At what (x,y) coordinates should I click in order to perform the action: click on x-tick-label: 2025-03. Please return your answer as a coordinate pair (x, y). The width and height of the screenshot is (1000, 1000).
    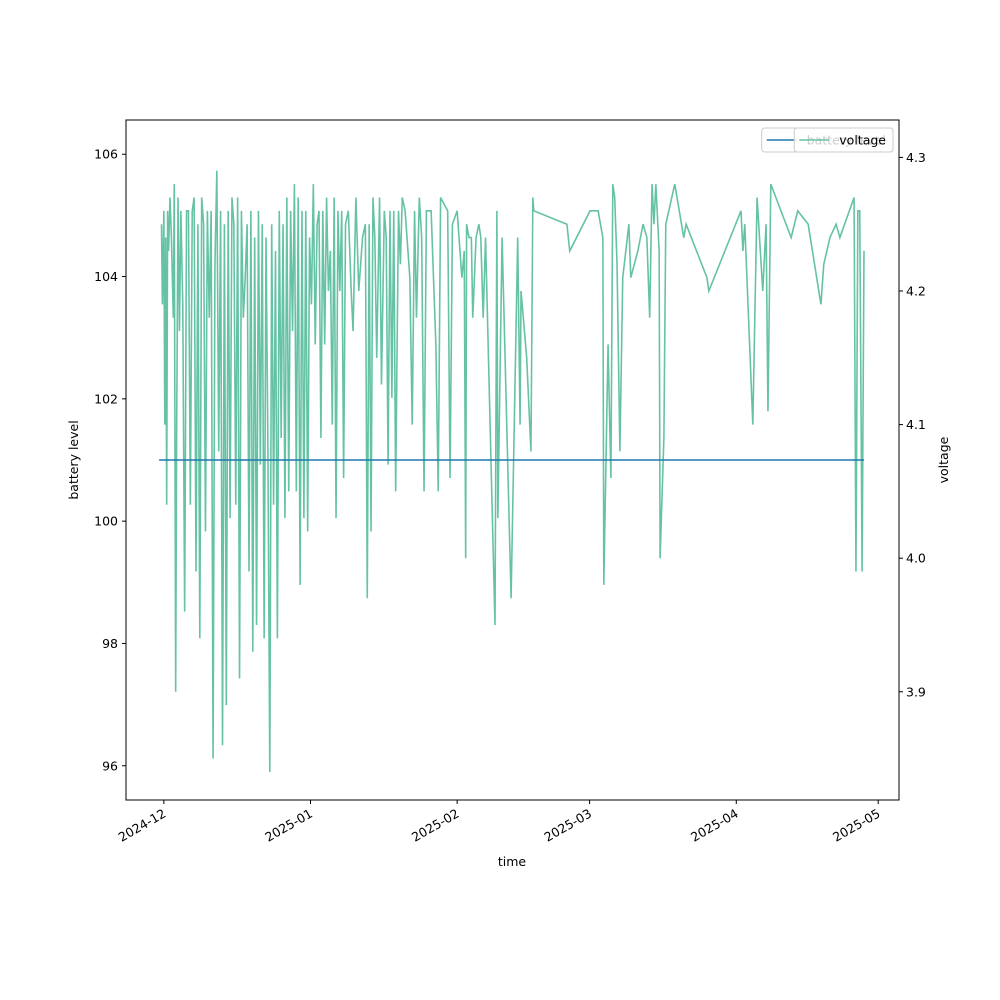
    Looking at the image, I should click on (567, 825).